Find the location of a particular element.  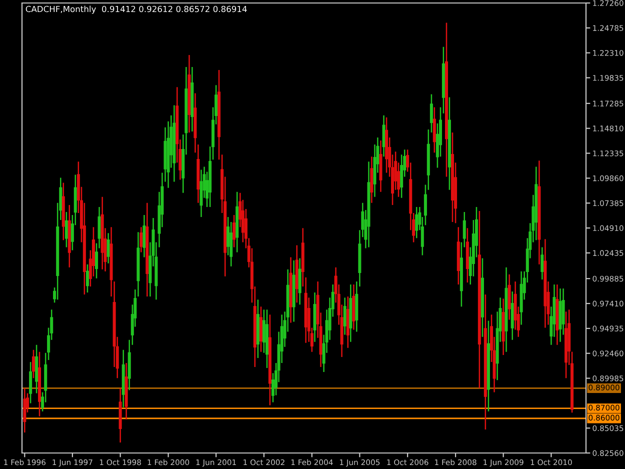

chart-title: CADCHF,Monthly 0.91412 0.92612 0.86572 0.86914 is located at coordinates (136, 10).